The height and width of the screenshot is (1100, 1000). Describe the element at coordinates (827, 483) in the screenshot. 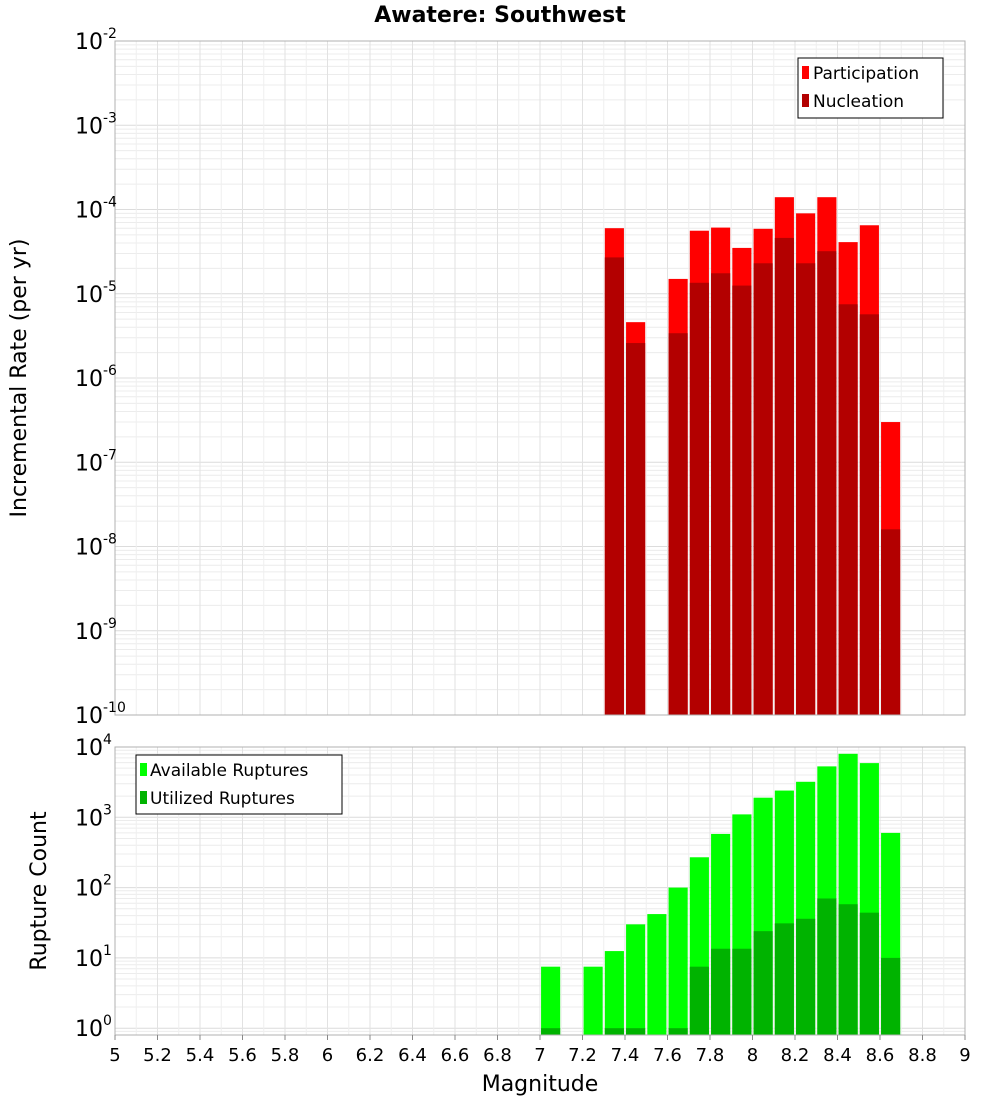

I see `bar-nucleation-8.35` at that location.